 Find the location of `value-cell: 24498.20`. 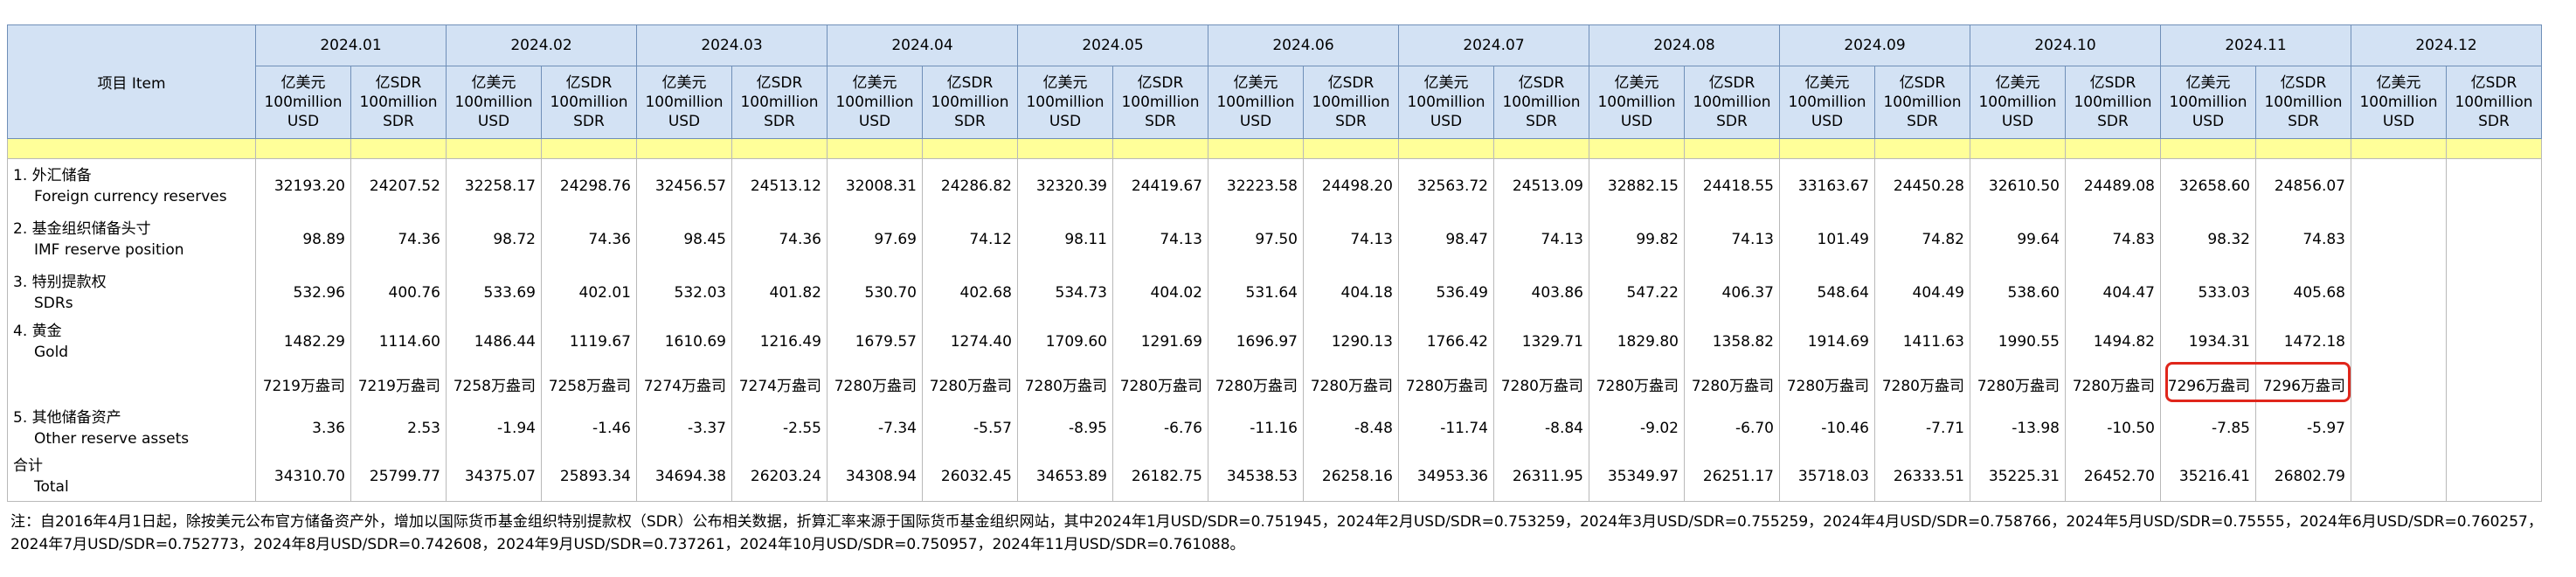

value-cell: 24498.20 is located at coordinates (1351, 185).